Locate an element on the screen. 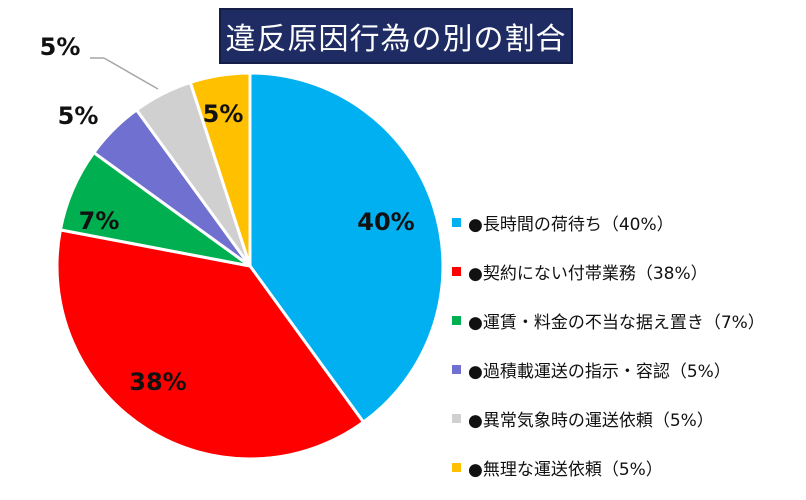  legend-item: ●契約にない付帯業務（38%） is located at coordinates (628, 271).